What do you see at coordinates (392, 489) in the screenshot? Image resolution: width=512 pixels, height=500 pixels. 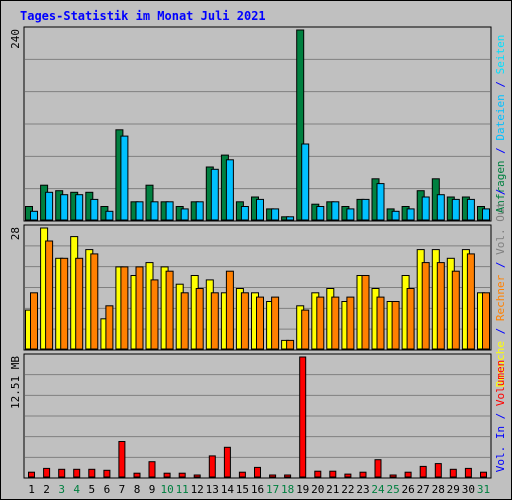 I see `x-tick-label-day-25: 25` at bounding box center [392, 489].